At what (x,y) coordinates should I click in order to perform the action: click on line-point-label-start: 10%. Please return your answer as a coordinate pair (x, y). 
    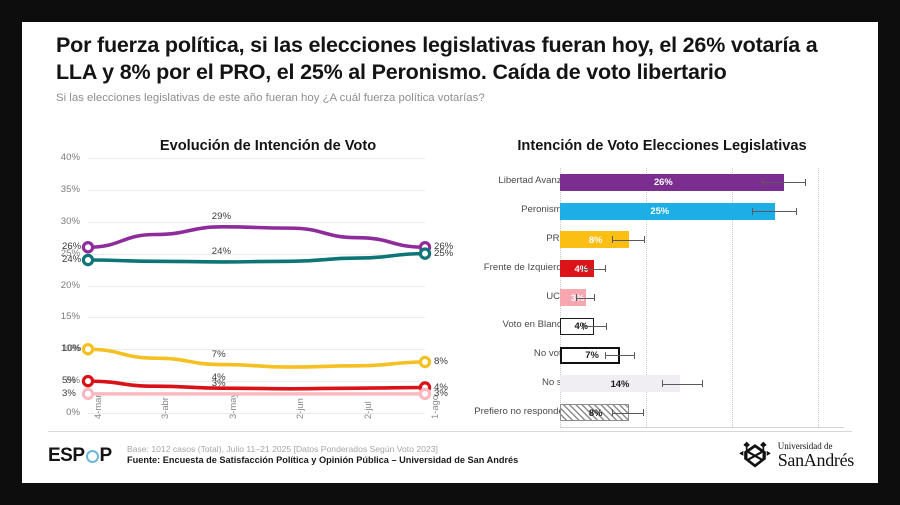
    Looking at the image, I should click on (72, 349).